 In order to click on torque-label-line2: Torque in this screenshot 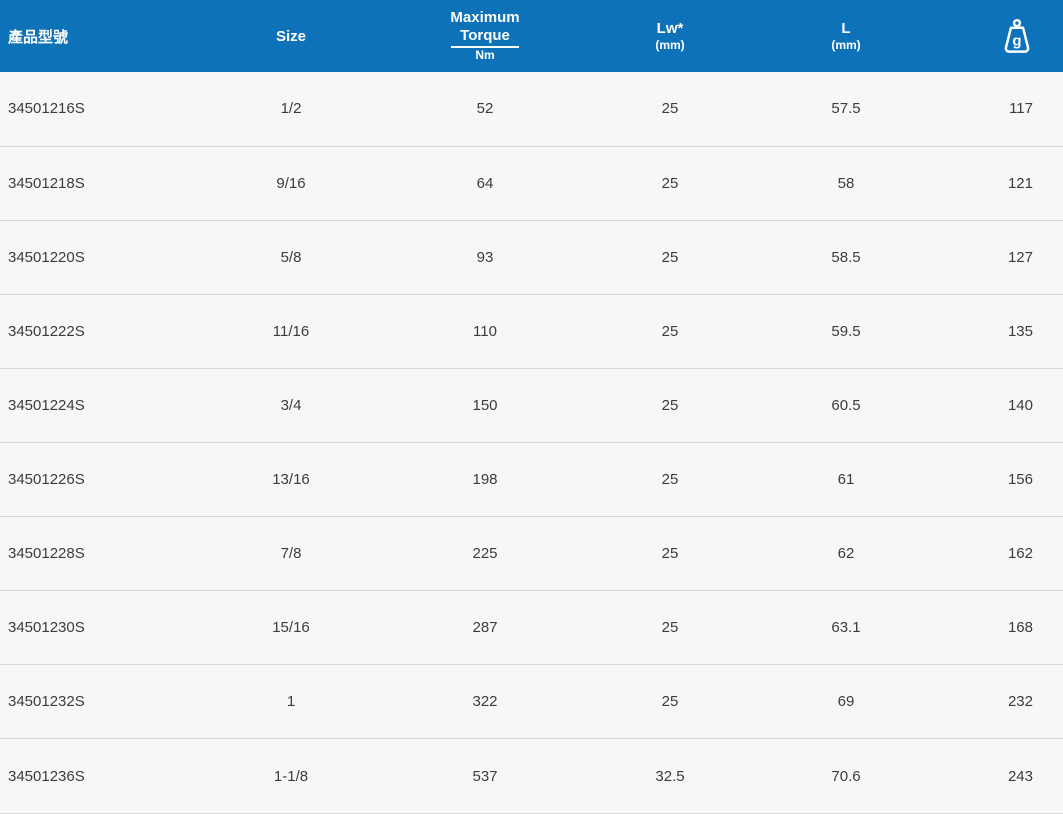, I will do `click(485, 37)`.